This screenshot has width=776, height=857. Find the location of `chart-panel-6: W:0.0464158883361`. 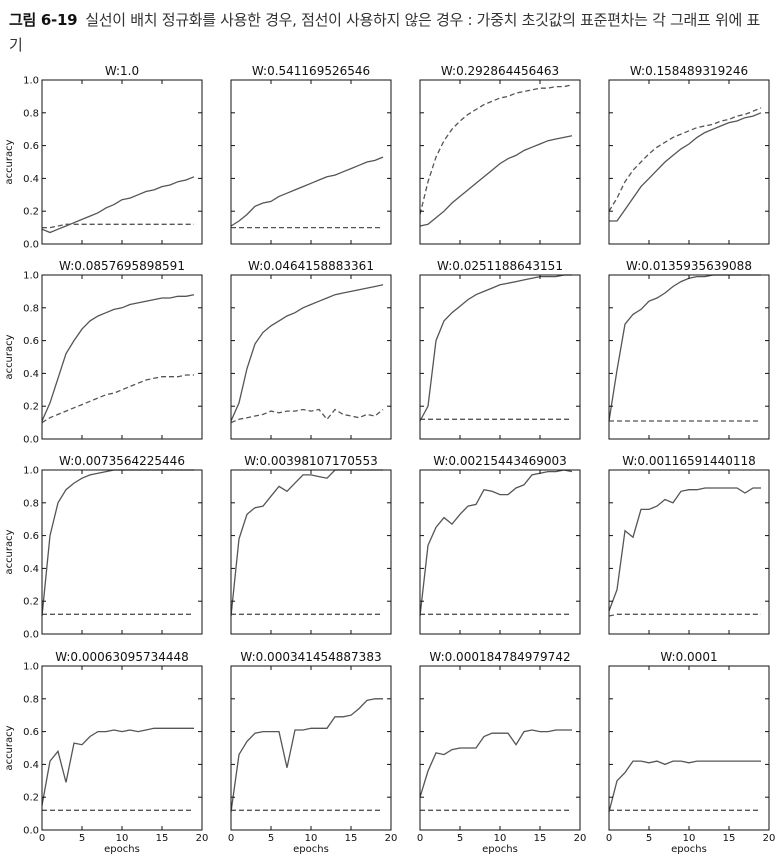

chart-panel-6: W:0.0464158883361 is located at coordinates (311, 349).